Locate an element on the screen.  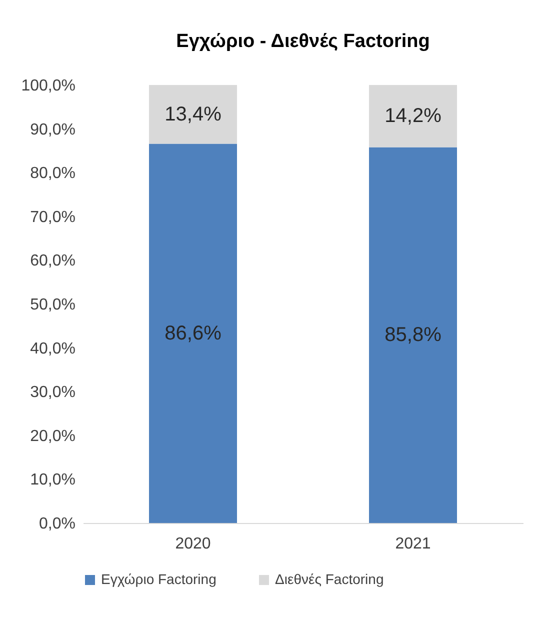
y-tick-label: 40,0% is located at coordinates (53, 349).